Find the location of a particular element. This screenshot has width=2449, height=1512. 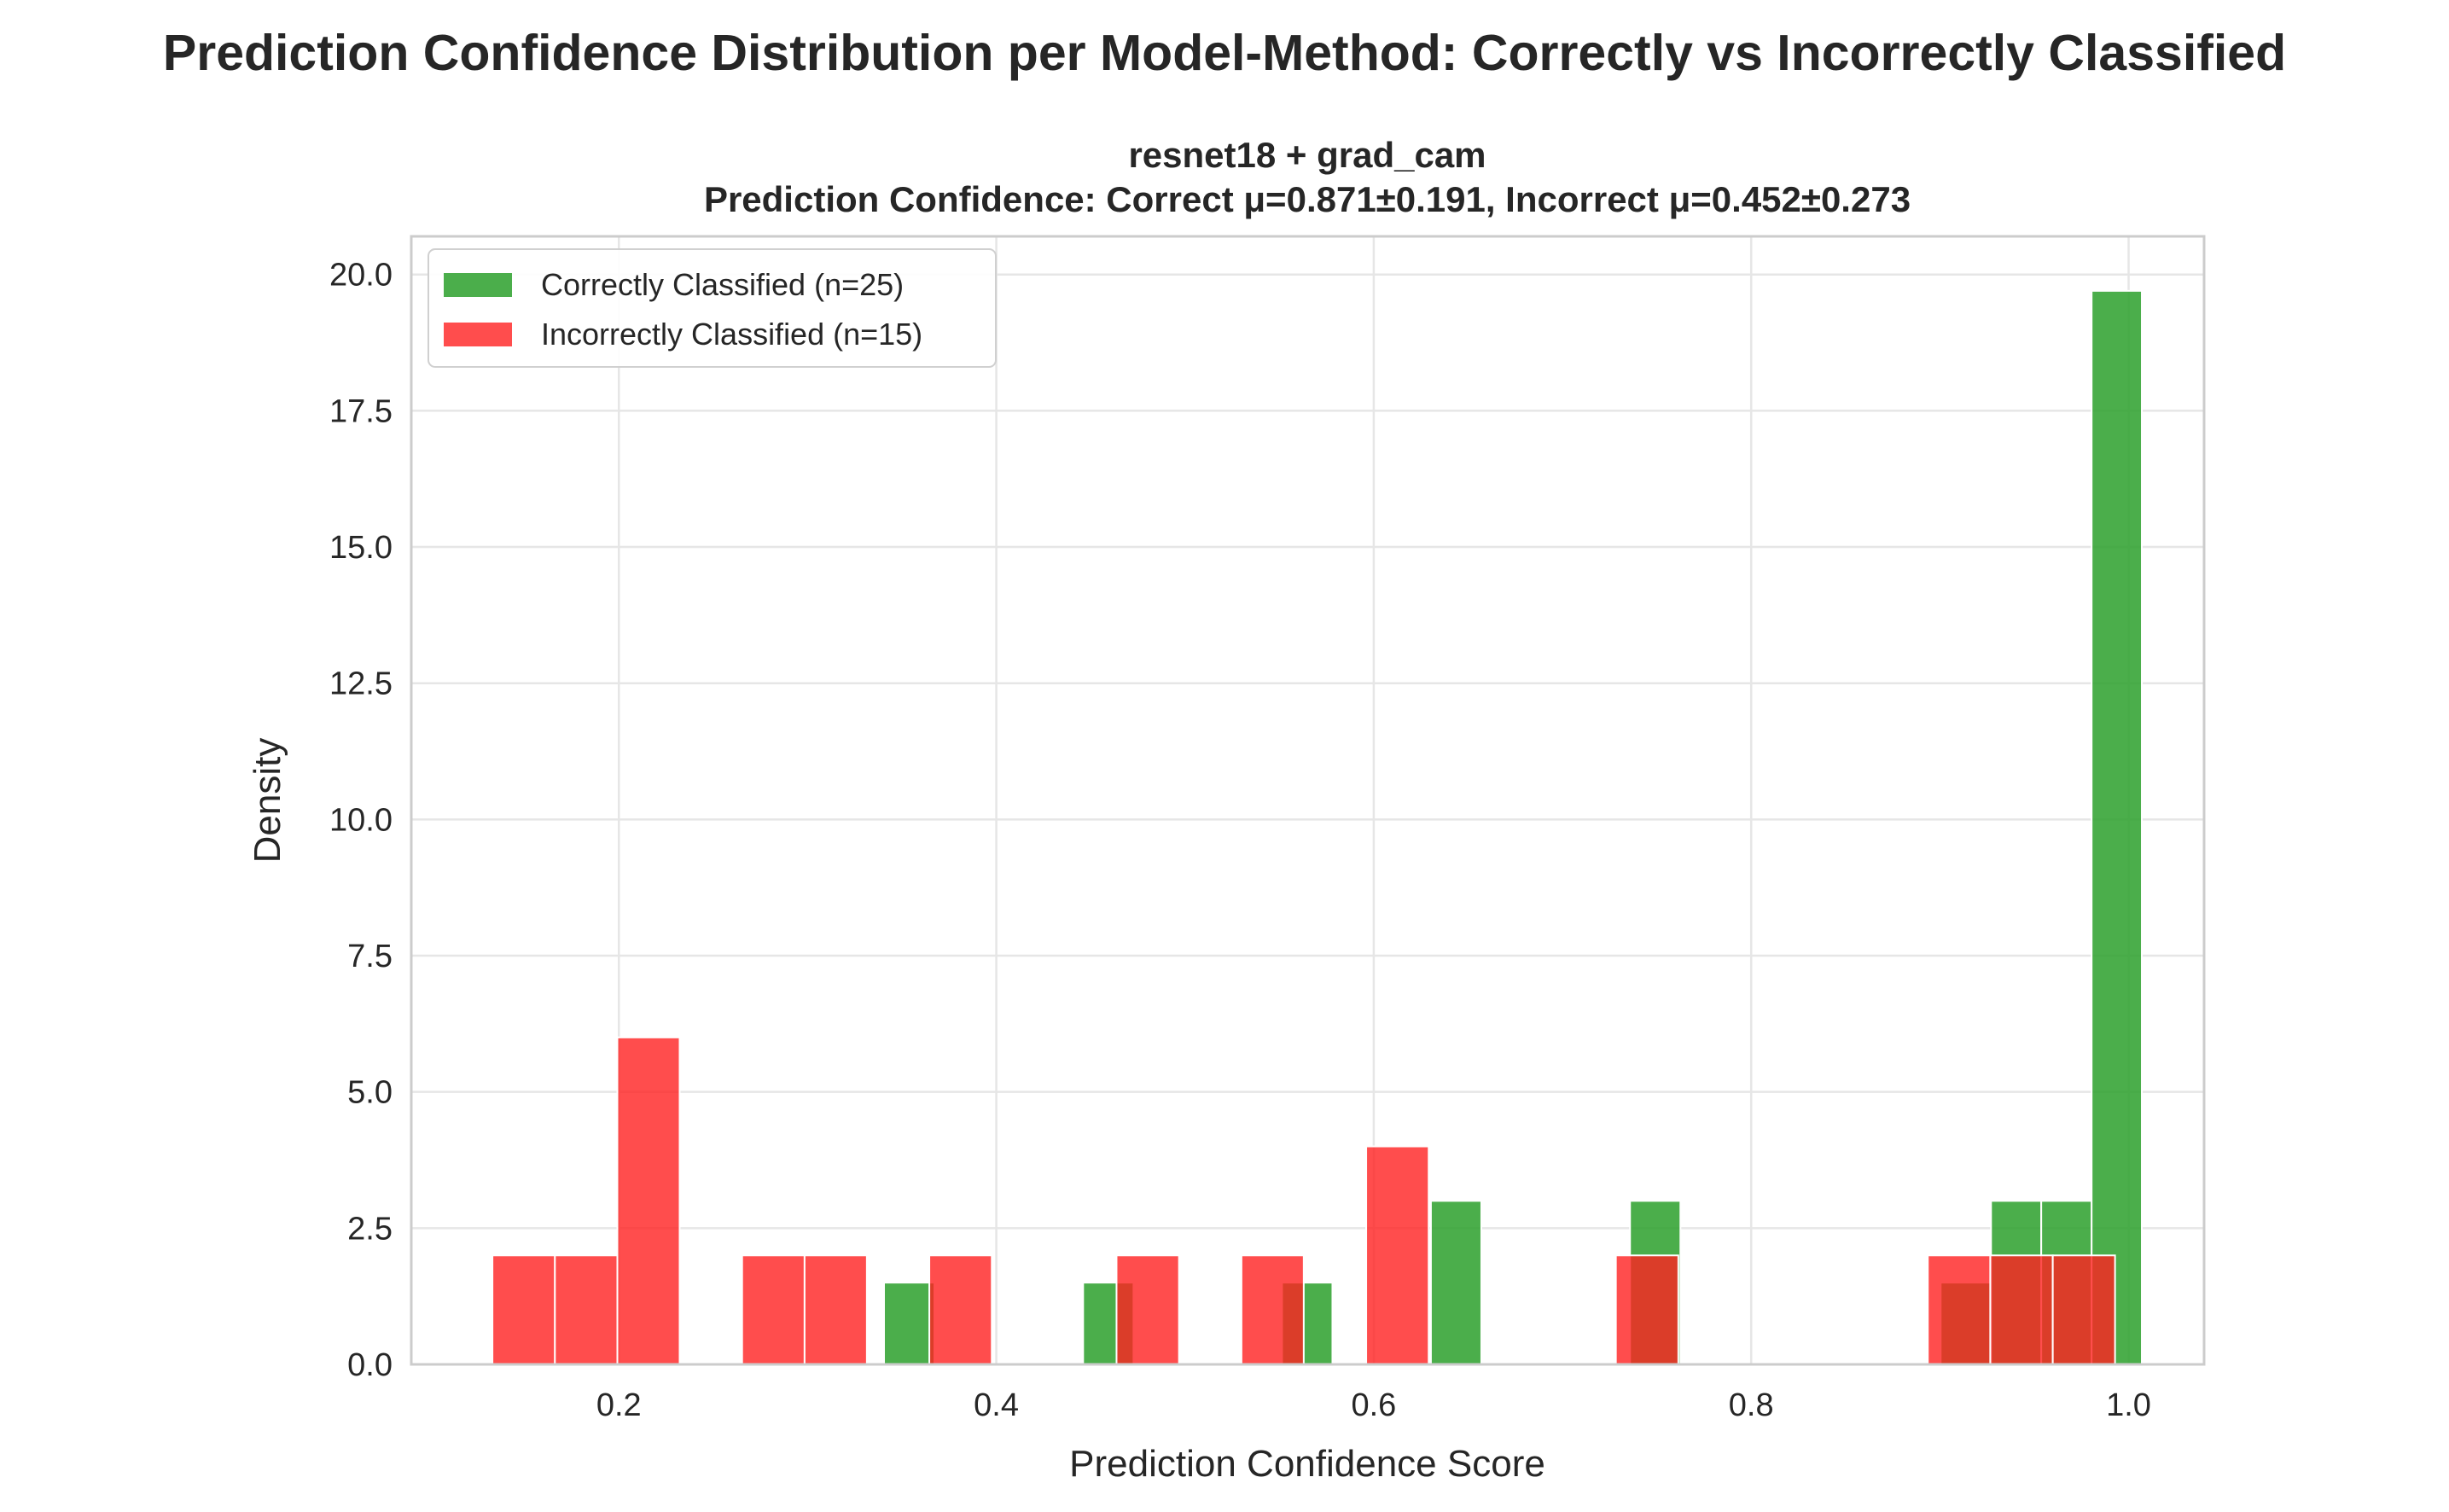

y-tick-label: 7.5 is located at coordinates (370, 956).